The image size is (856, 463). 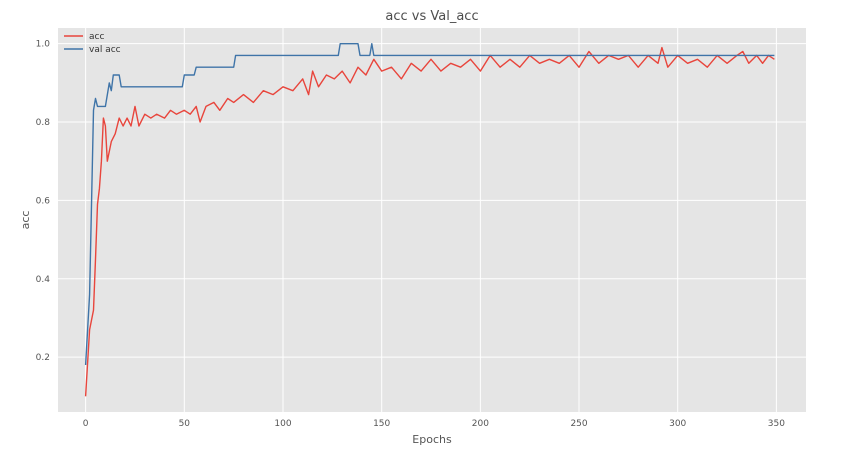 What do you see at coordinates (96, 37) in the screenshot?
I see `legend-label: acc` at bounding box center [96, 37].